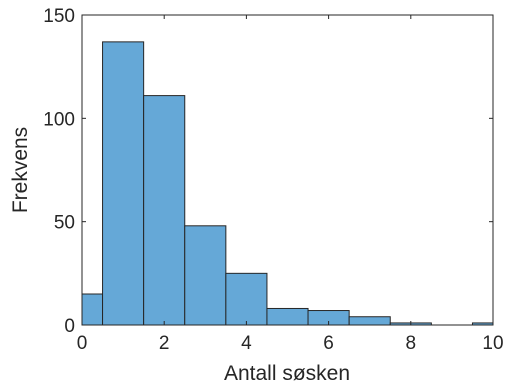 Image resolution: width=509 pixels, height=388 pixels. I want to click on y-tick-label: 50, so click(64, 223).